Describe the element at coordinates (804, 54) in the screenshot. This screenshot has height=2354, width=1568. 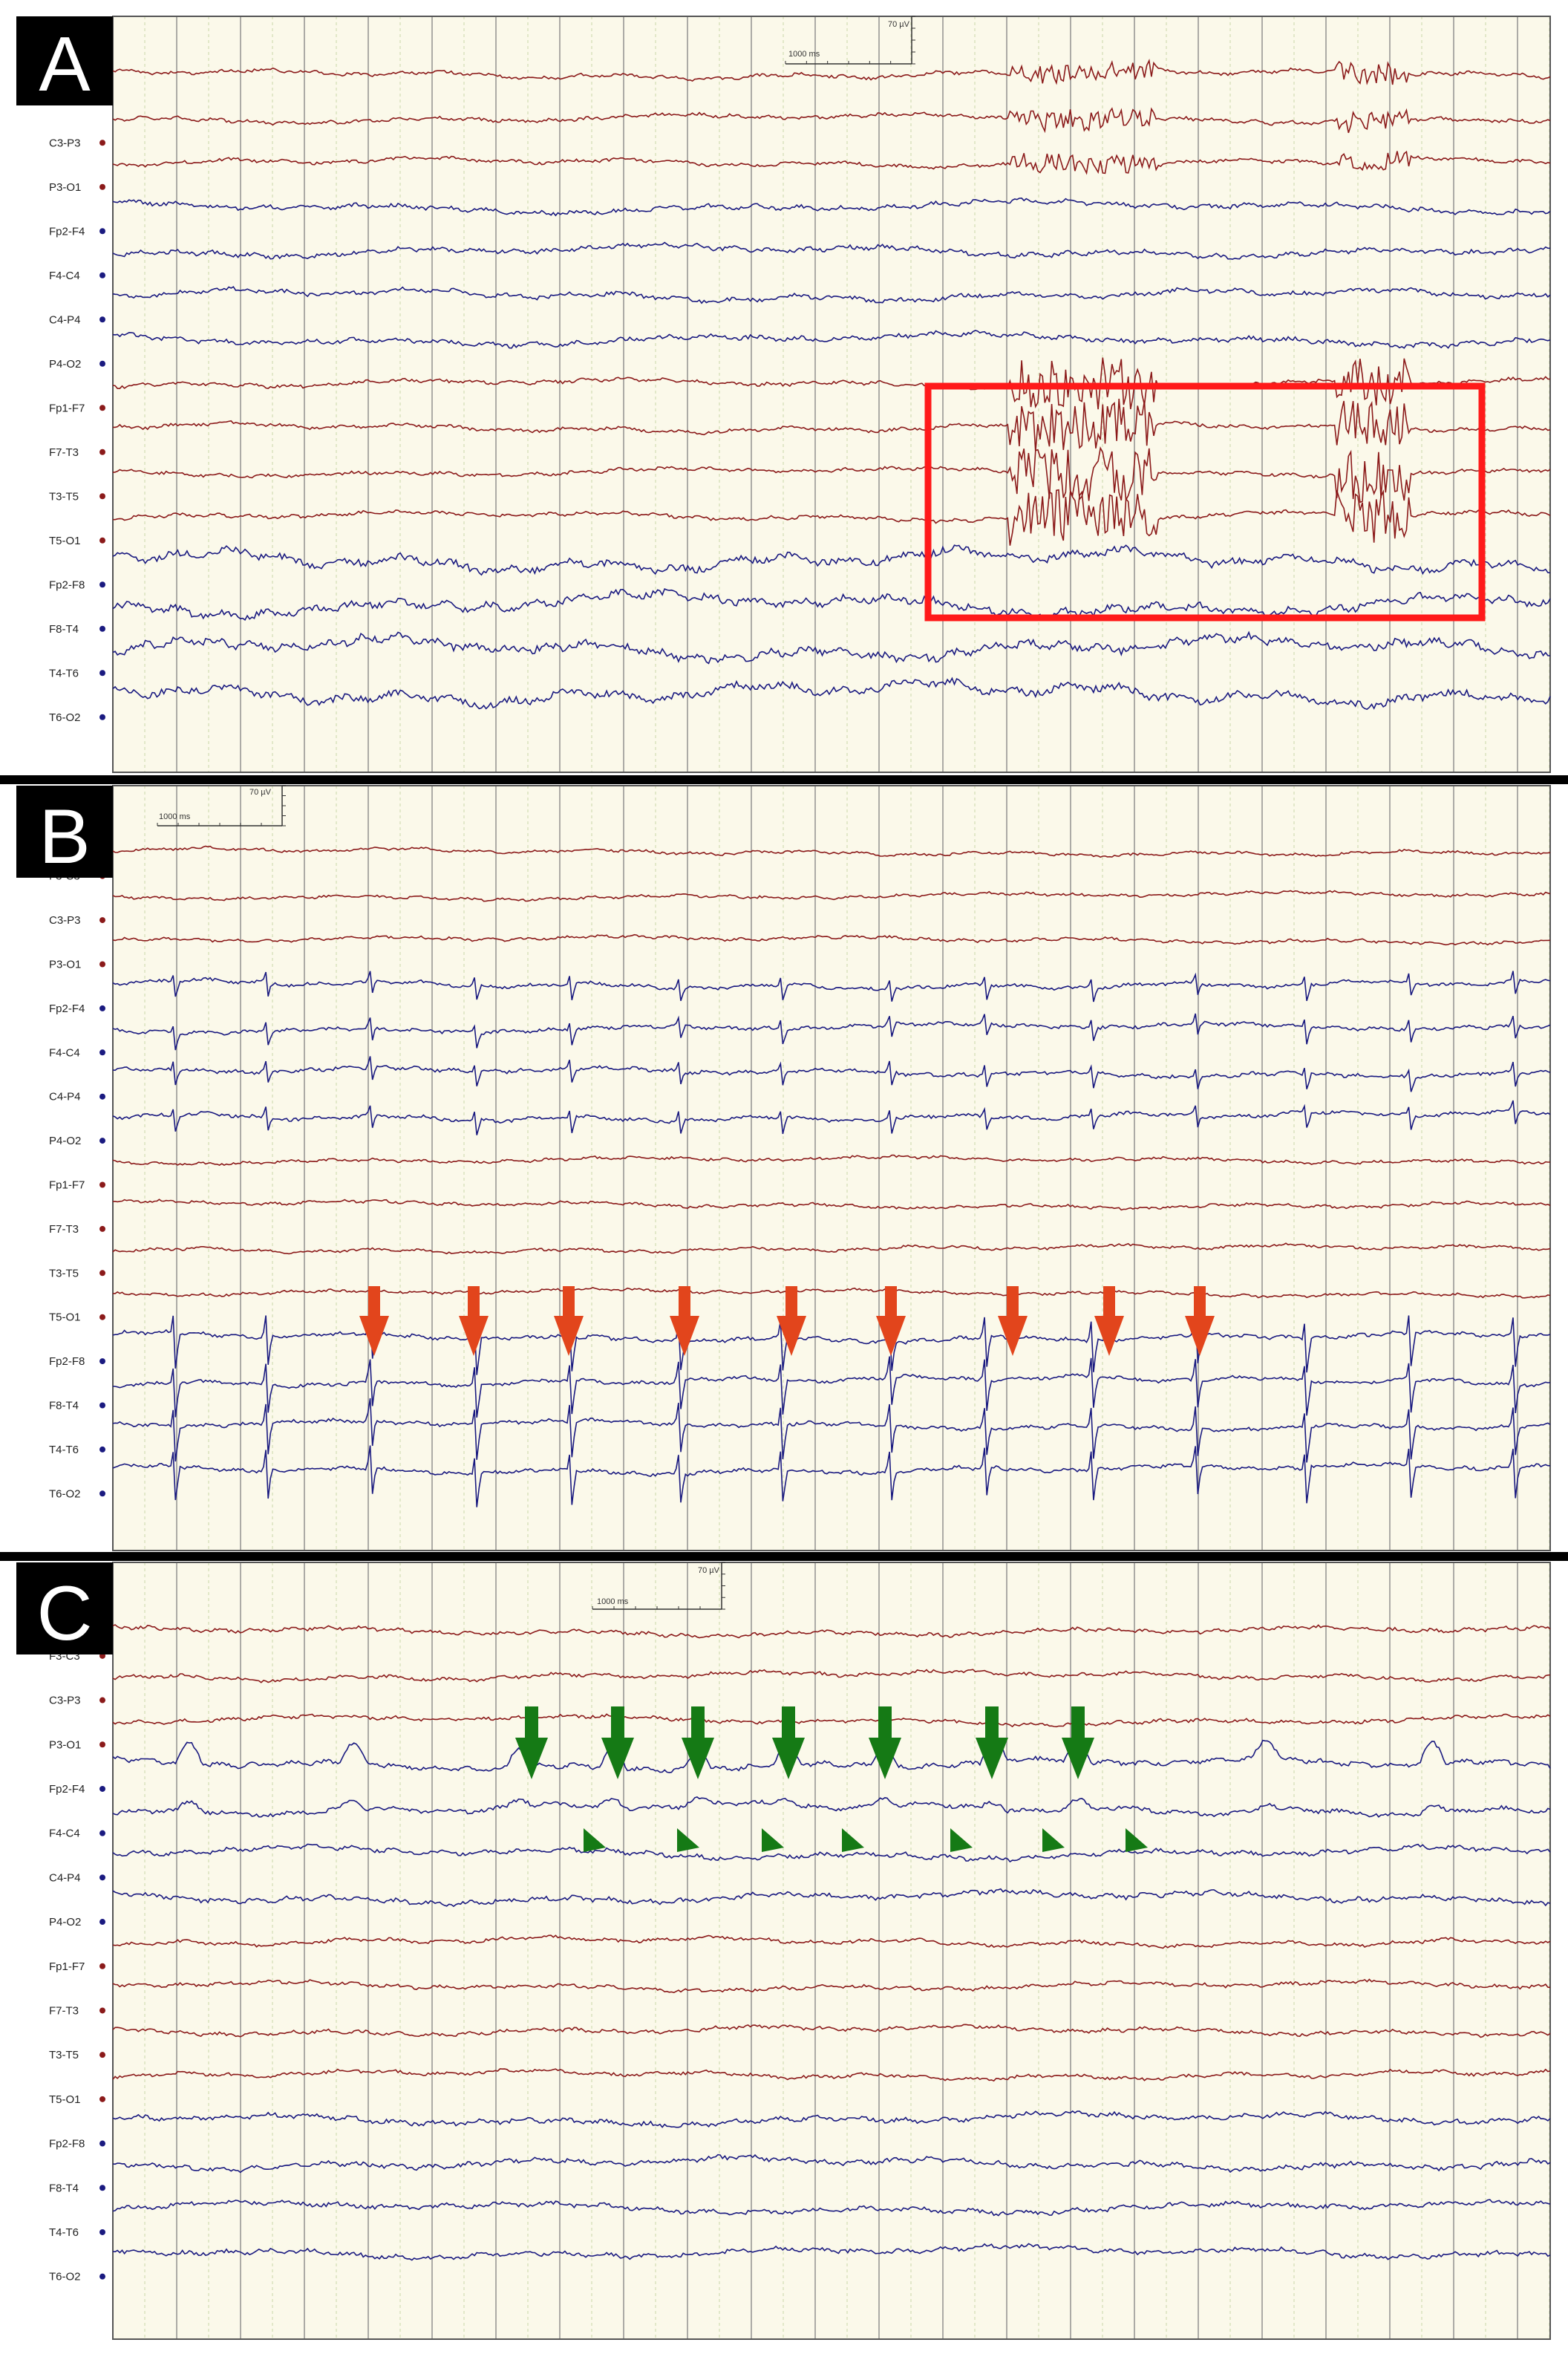
I see `scale-time-label: 1000 ms` at that location.